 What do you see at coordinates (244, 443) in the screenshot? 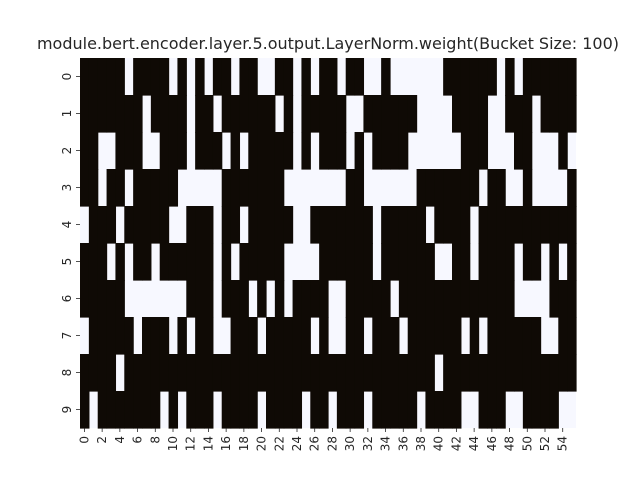
I see `x-tick-label: 18` at bounding box center [244, 443].